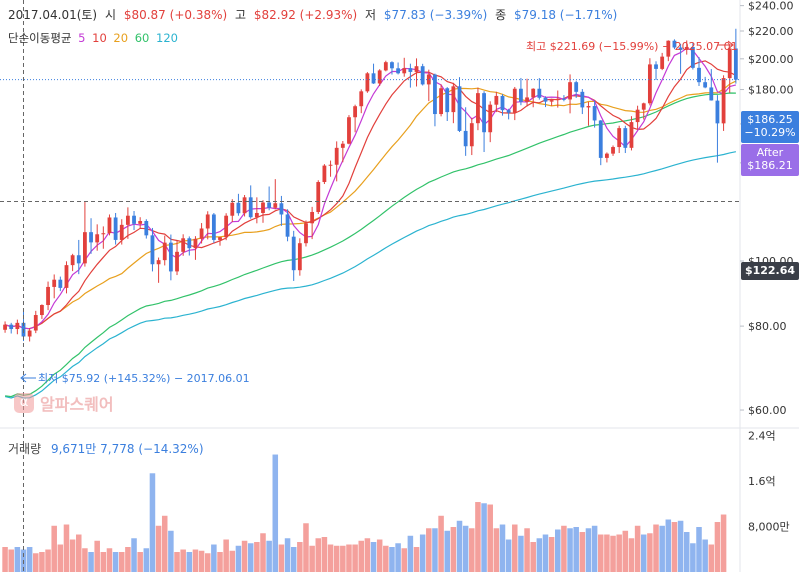 The image size is (799, 572). What do you see at coordinates (99, 38) in the screenshot?
I see `ma-10-label: 10` at bounding box center [99, 38].